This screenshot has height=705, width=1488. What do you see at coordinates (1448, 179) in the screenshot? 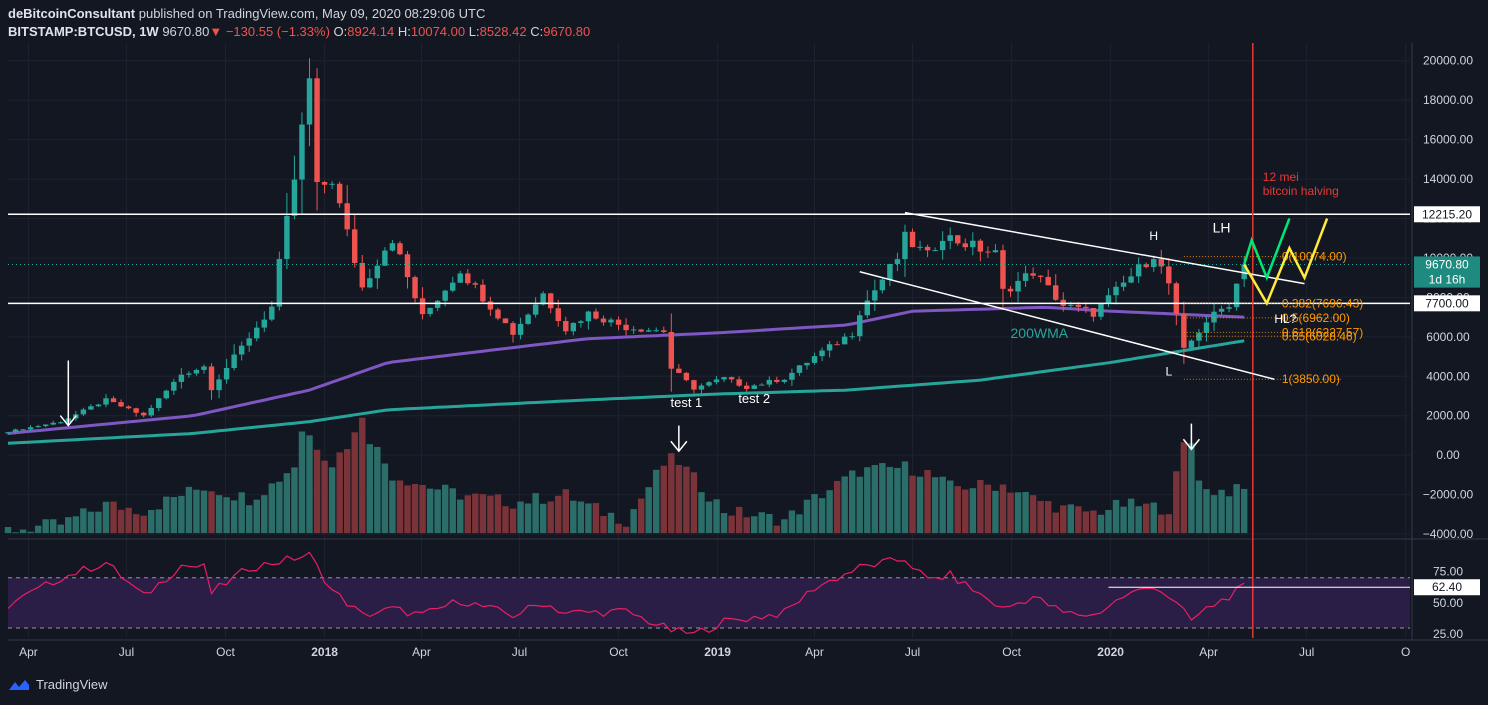
I see `price-tick-label: 14000.00` at bounding box center [1448, 179].